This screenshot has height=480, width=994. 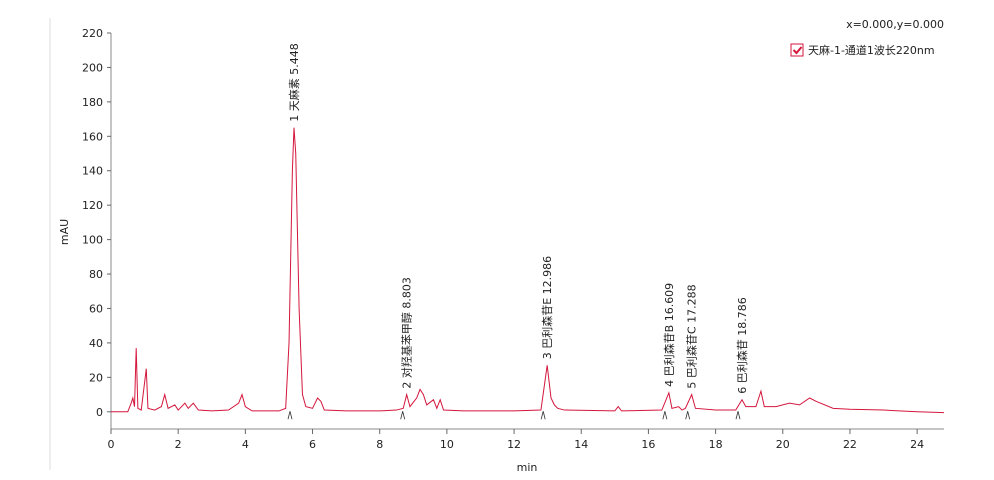 What do you see at coordinates (245, 444) in the screenshot?
I see `x-tick-label: 4` at bounding box center [245, 444].